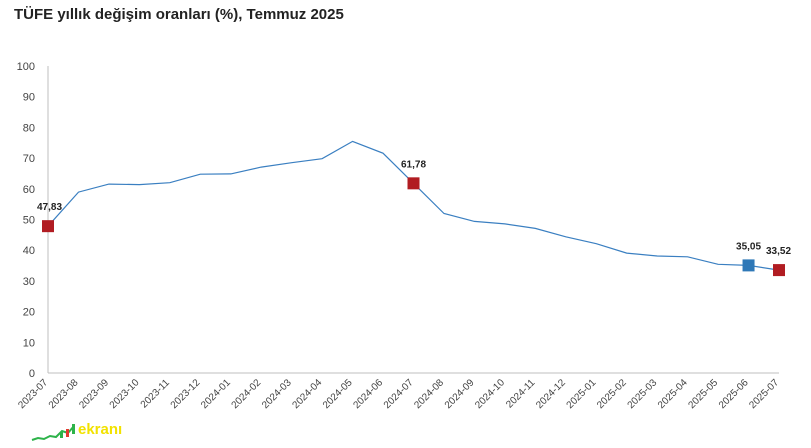 The height and width of the screenshot is (448, 811). What do you see at coordinates (216, 394) in the screenshot?
I see `x-tick-label: 2024-01` at bounding box center [216, 394].